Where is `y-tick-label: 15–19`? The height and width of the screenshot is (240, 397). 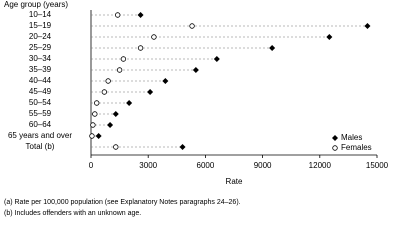 y-tick-label: 15–19 is located at coordinates (40, 25).